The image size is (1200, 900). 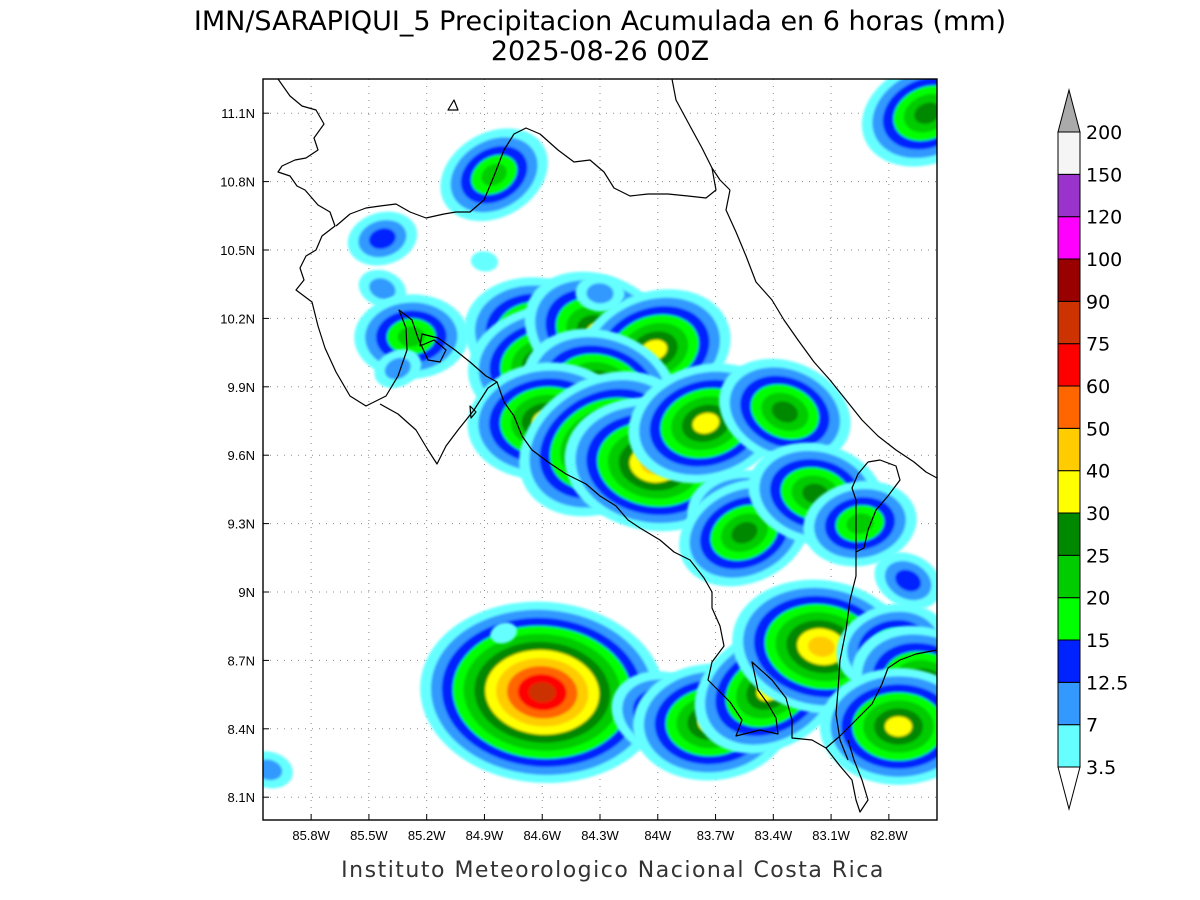 What do you see at coordinates (1098, 599) in the screenshot?
I see `colorbar-label: 20` at bounding box center [1098, 599].